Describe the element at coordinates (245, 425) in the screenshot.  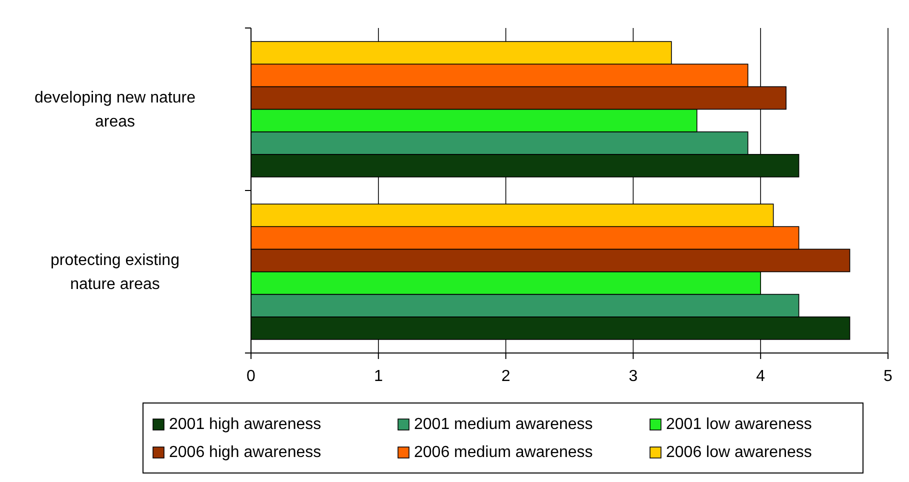
I see `legend-label: 2001 high awareness` at that location.